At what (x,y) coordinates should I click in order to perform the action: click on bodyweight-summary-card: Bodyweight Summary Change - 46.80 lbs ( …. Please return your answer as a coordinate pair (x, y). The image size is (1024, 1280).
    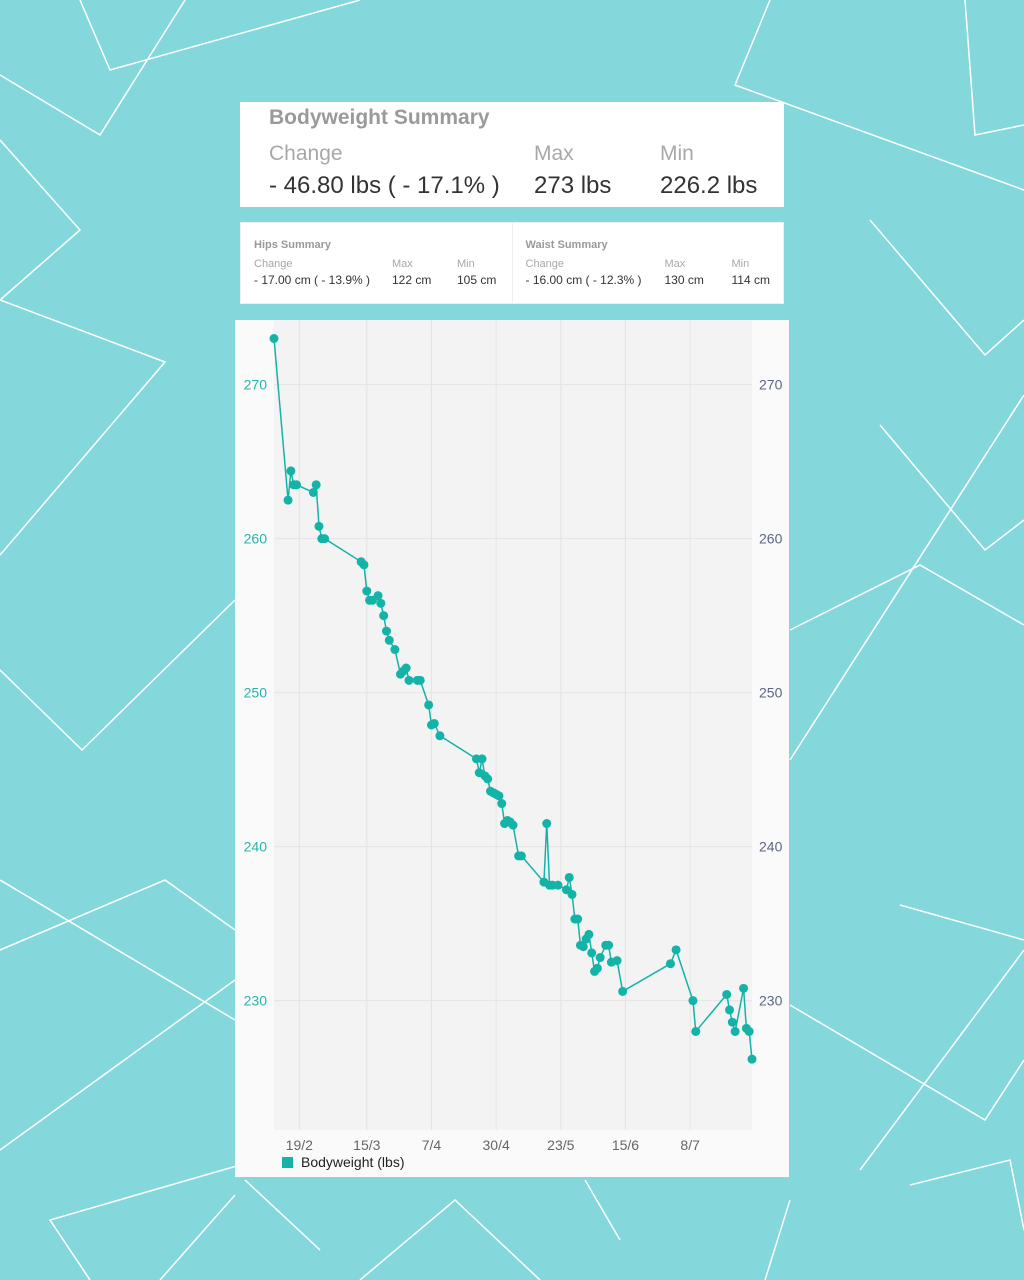
    Looking at the image, I should click on (512, 154).